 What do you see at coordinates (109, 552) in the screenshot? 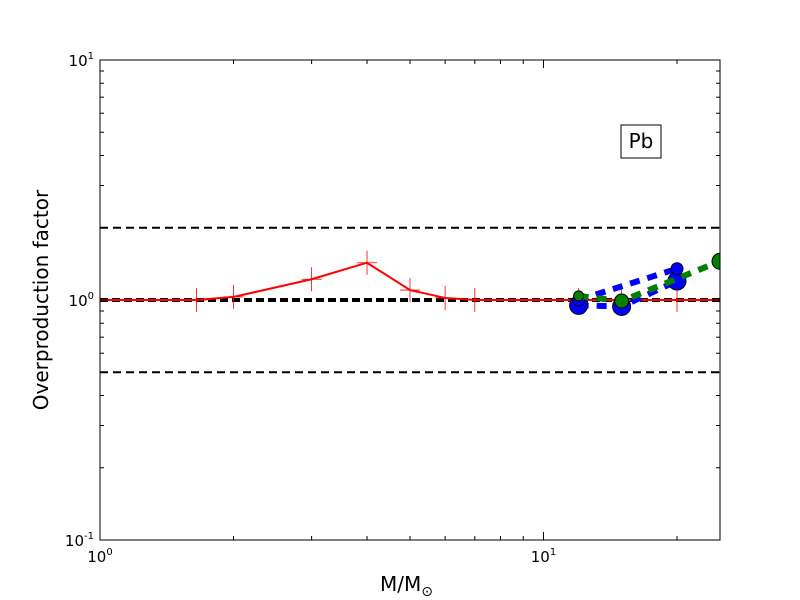
I see `x-tick-label-0-exp: 0` at bounding box center [109, 552].